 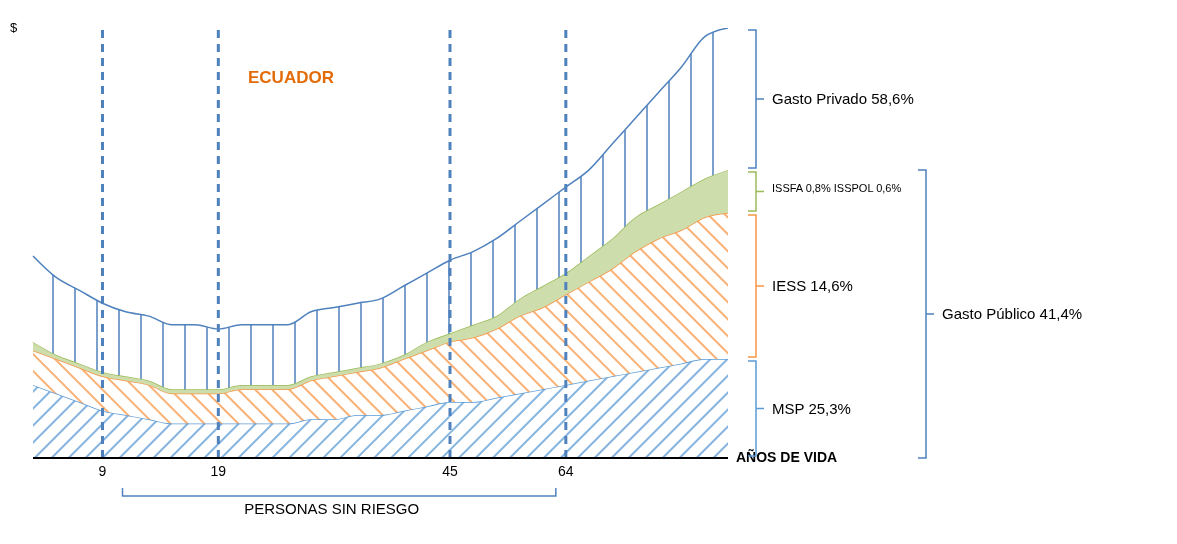 I want to click on text: ECUADOR, so click(x=291, y=78).